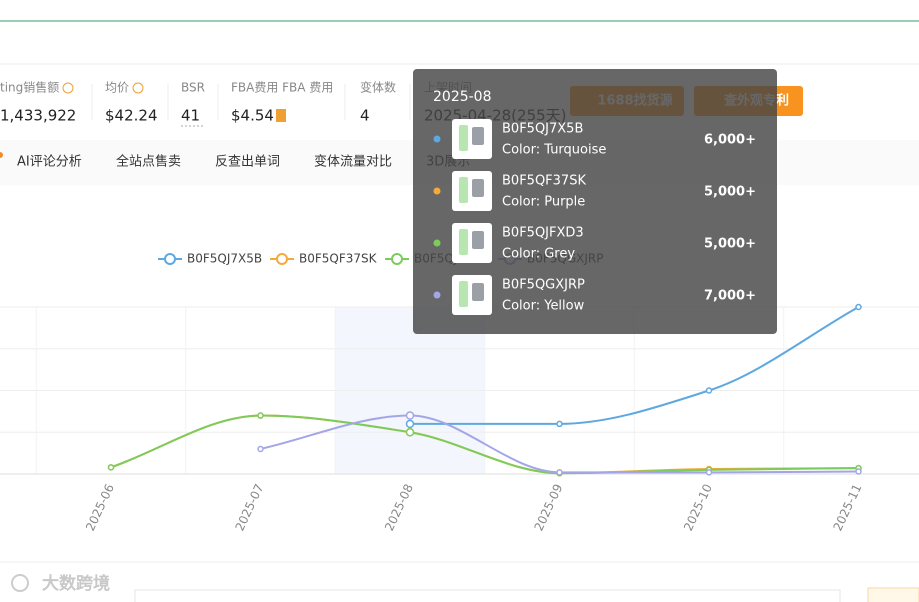 The width and height of the screenshot is (919, 602). I want to click on watermark: 大数跨境, so click(76, 583).